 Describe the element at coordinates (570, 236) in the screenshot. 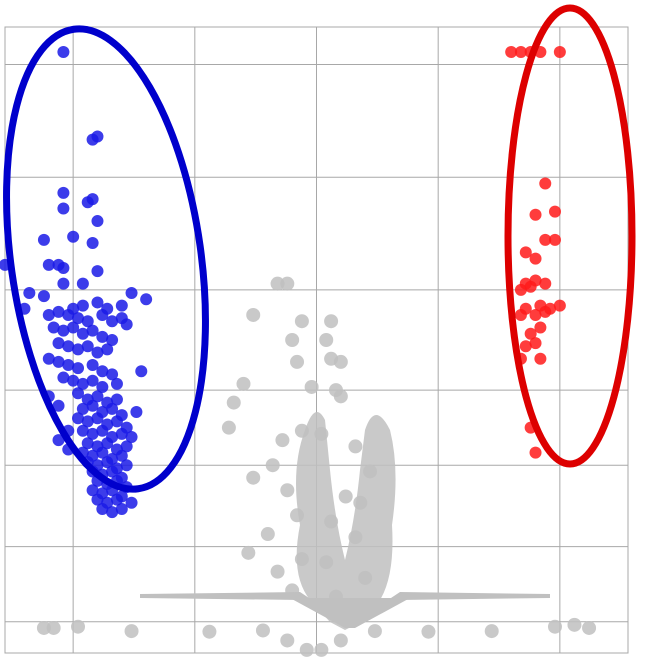

I see `upregulated-highlight-ellipse` at that location.